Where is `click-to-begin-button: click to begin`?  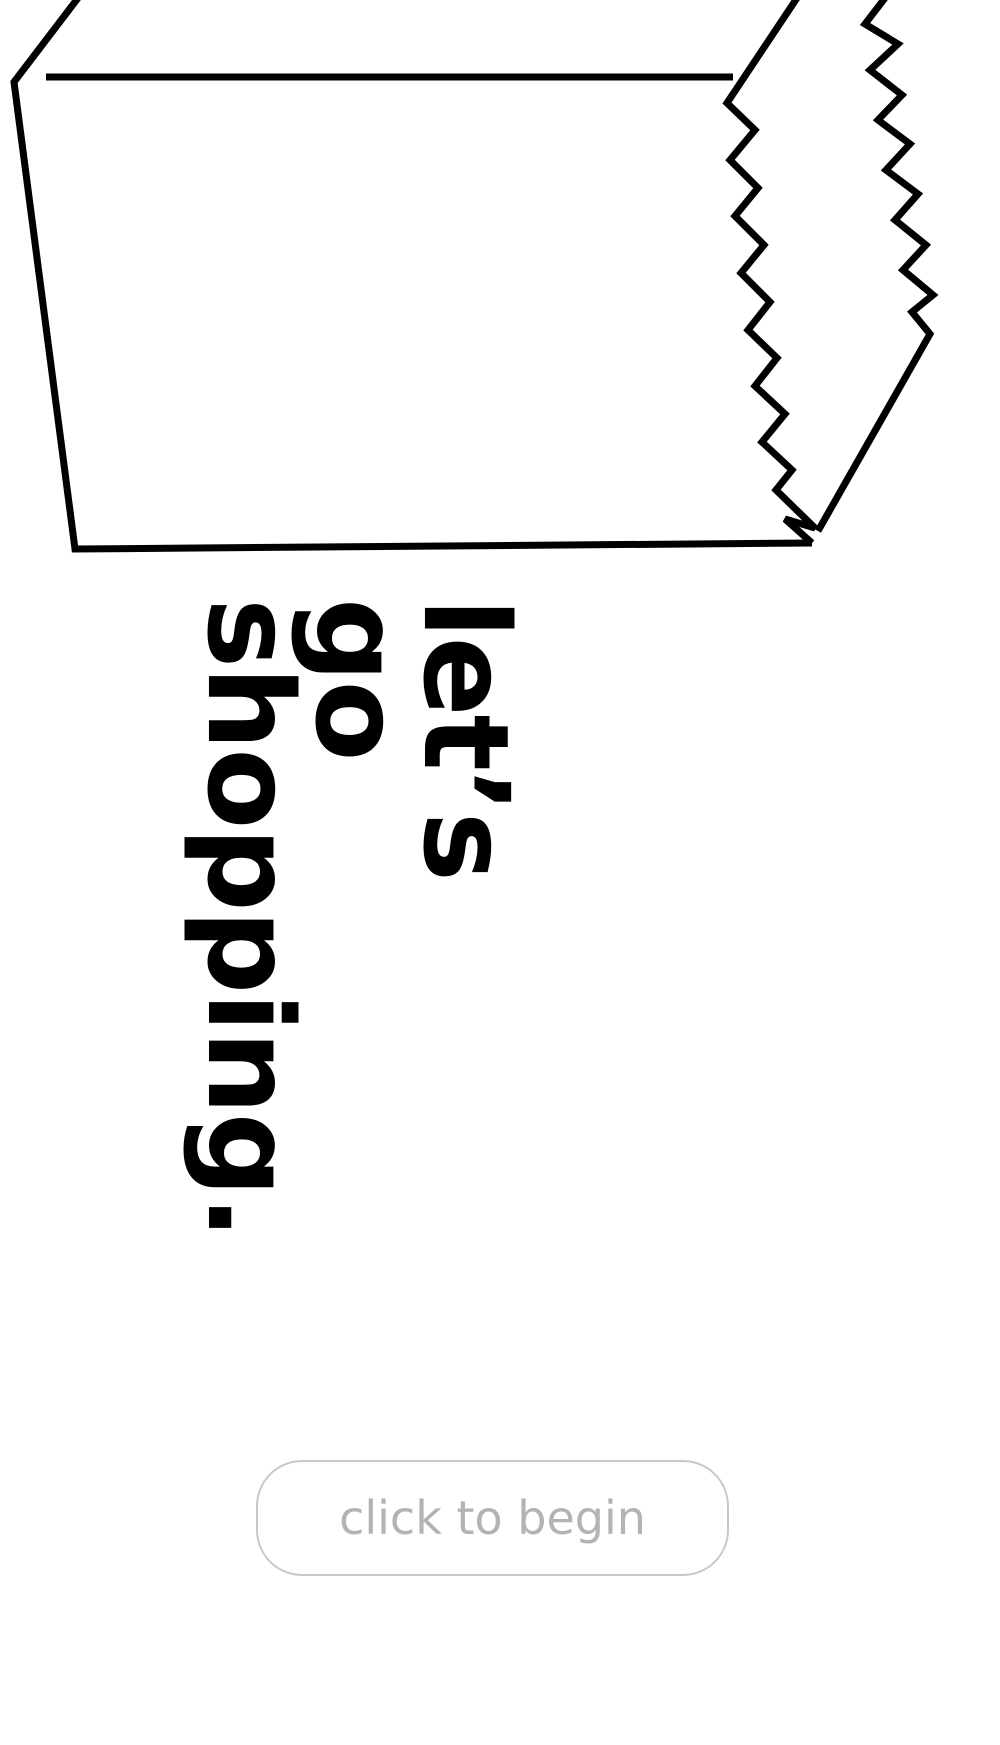
click-to-begin-button: click to begin is located at coordinates (492, 1518).